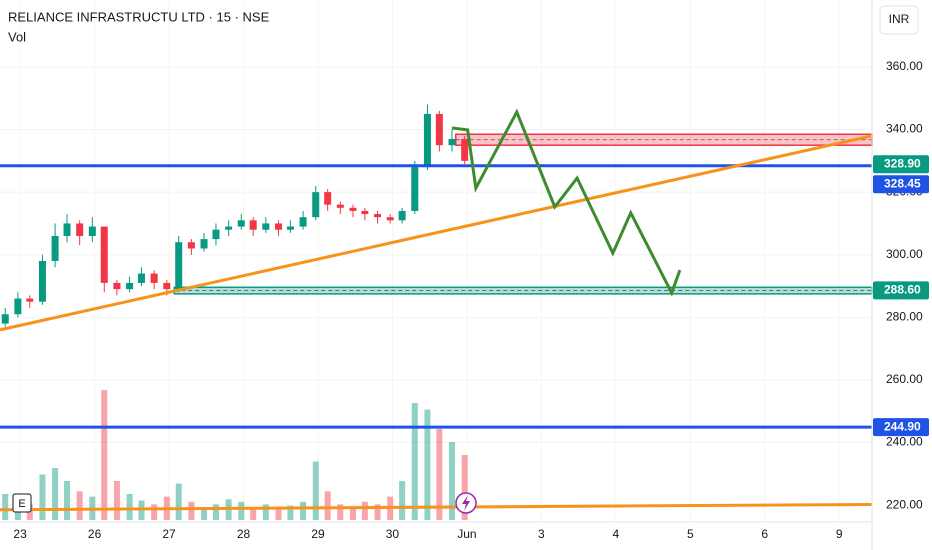 The height and width of the screenshot is (550, 932). I want to click on trend-line, so click(436, 507).